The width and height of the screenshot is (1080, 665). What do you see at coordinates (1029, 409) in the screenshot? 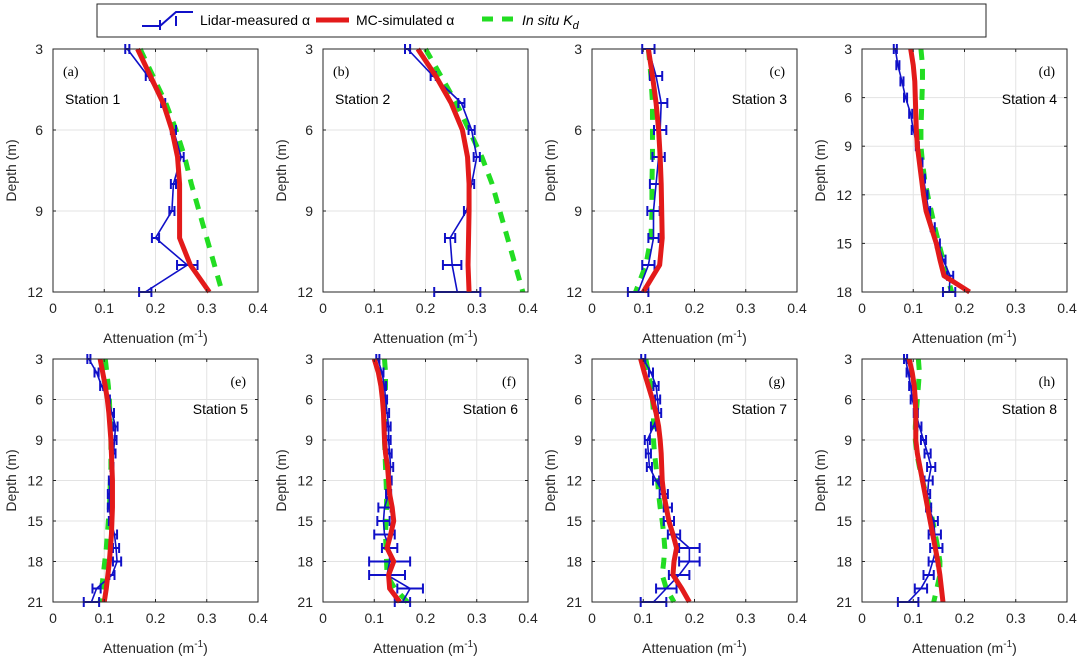
I see `station-label: Station 8` at bounding box center [1029, 409].